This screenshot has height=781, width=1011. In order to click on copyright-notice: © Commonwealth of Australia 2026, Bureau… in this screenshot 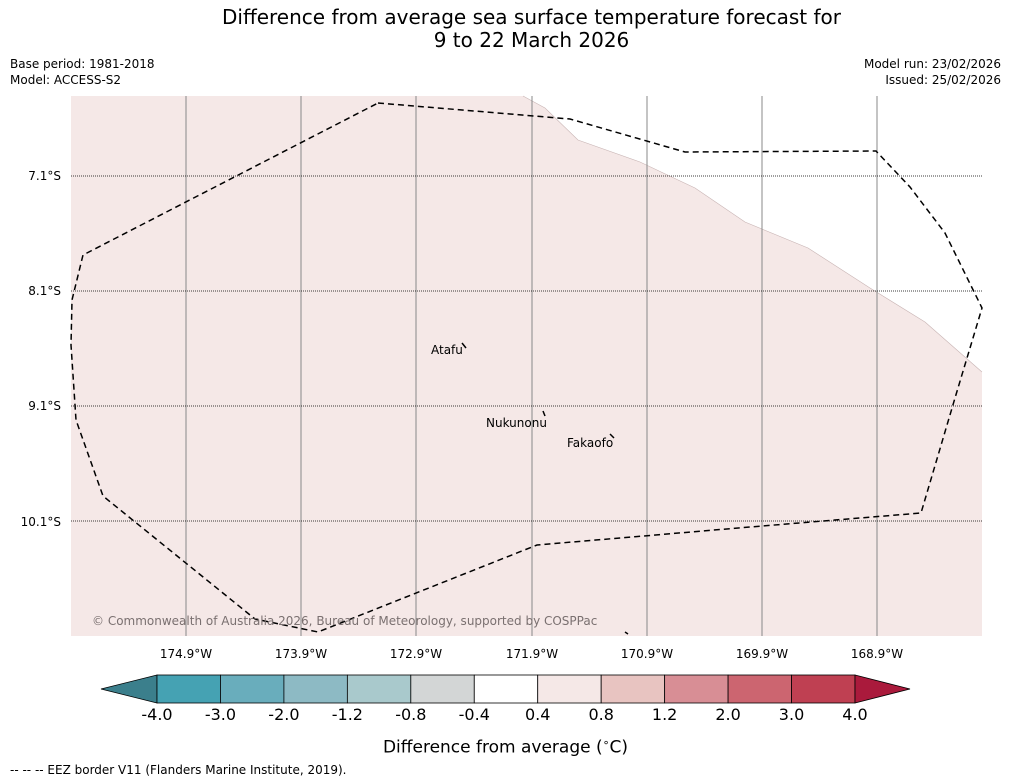, I will do `click(345, 621)`.